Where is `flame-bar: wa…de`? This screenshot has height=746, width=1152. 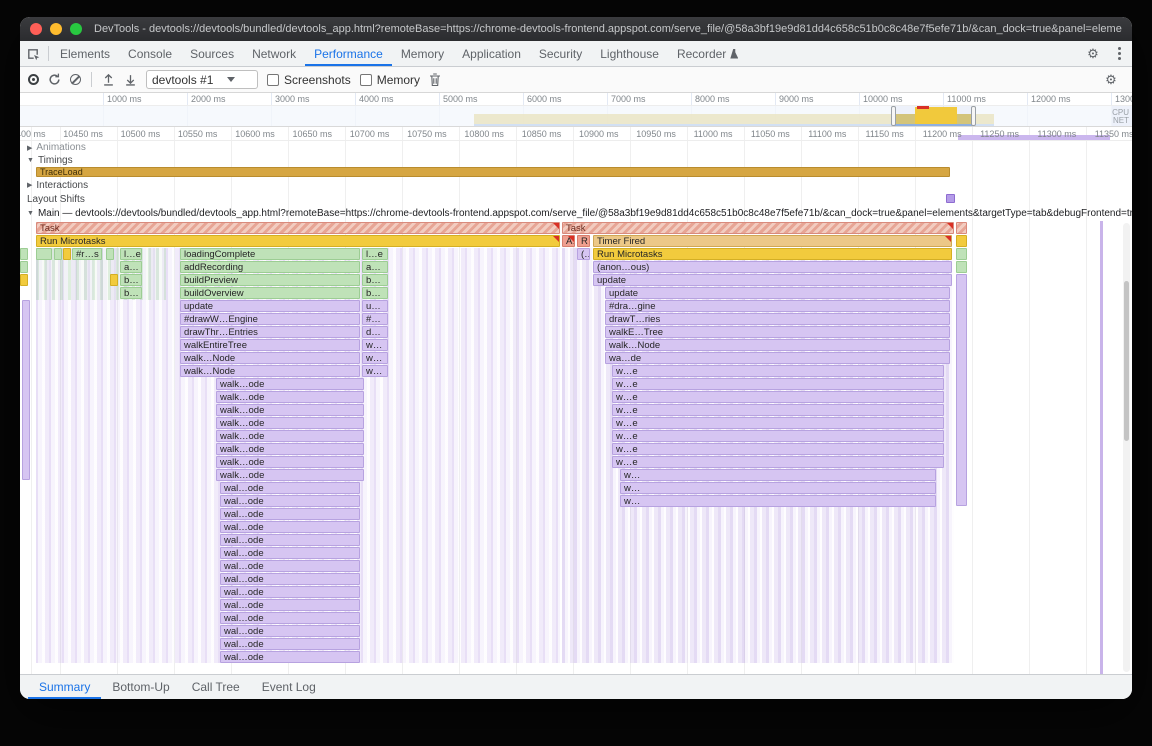
flame-bar: wa…de is located at coordinates (777, 358).